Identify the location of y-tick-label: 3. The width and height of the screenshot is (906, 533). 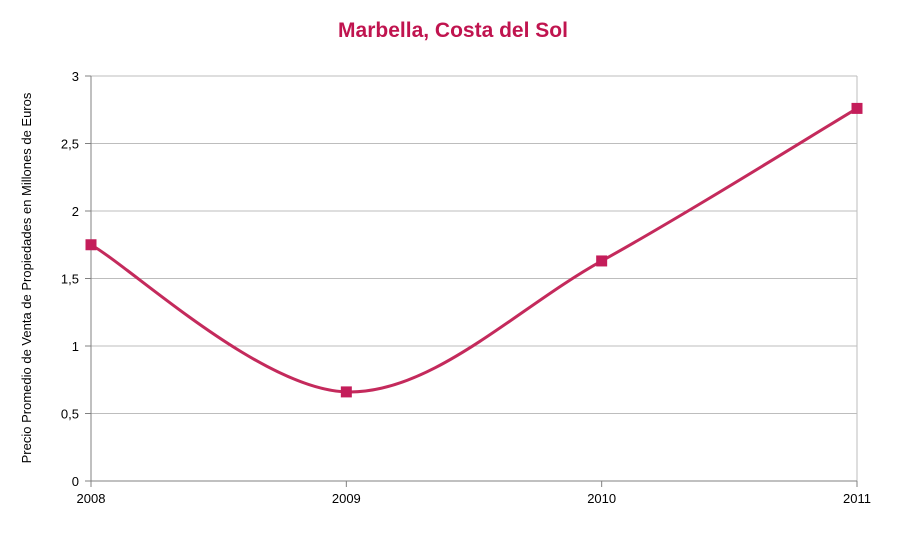
(75, 76).